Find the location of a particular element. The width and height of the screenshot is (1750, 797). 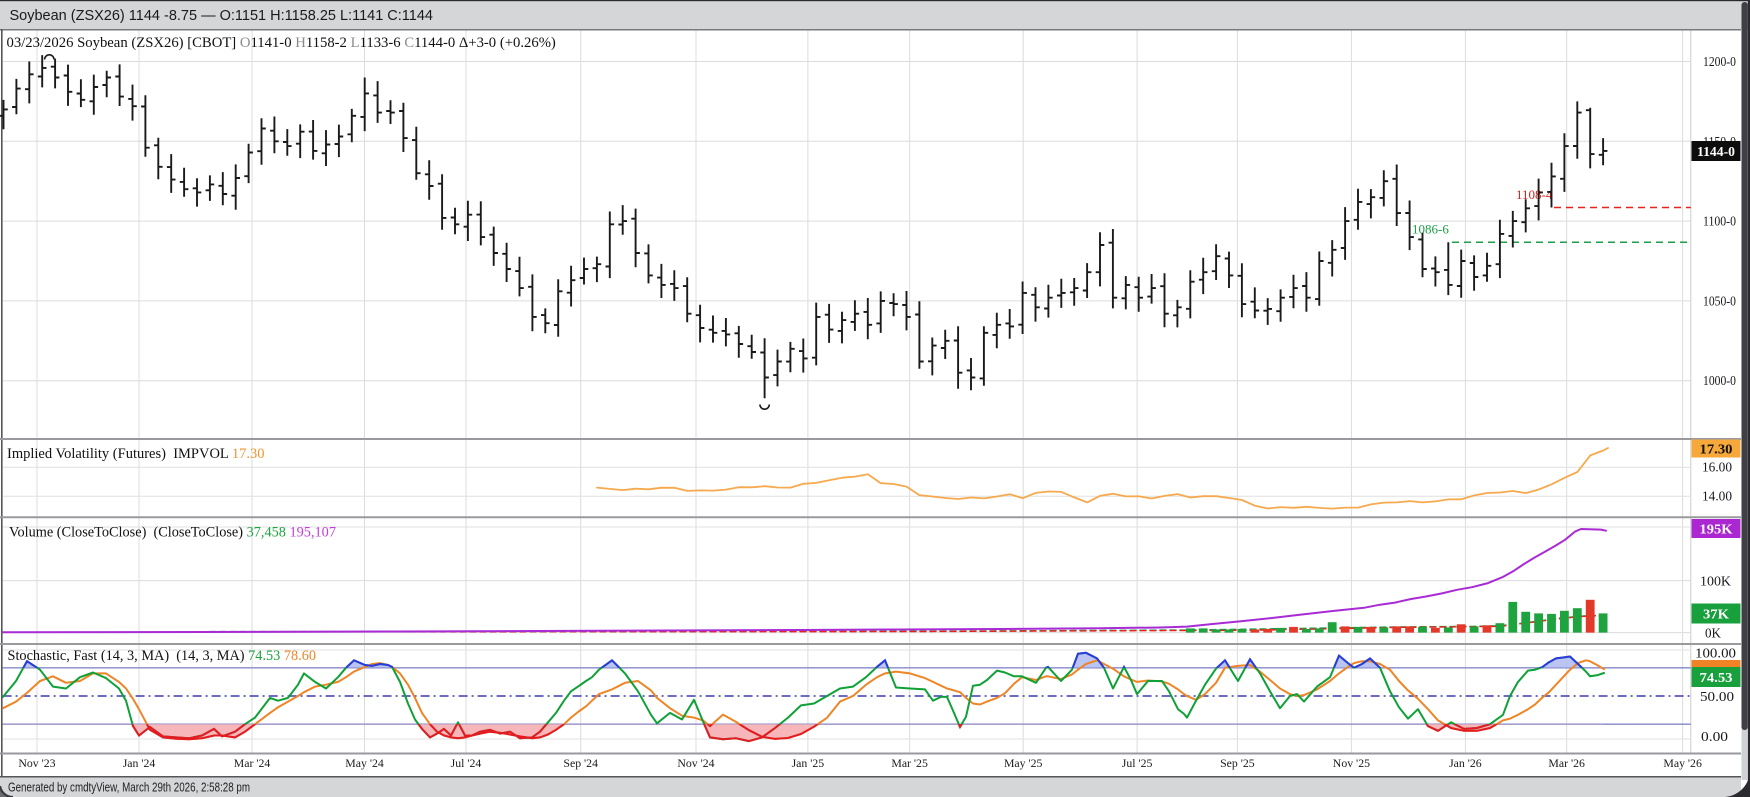

svg-text: 1108-4 is located at coordinates (1534, 194).